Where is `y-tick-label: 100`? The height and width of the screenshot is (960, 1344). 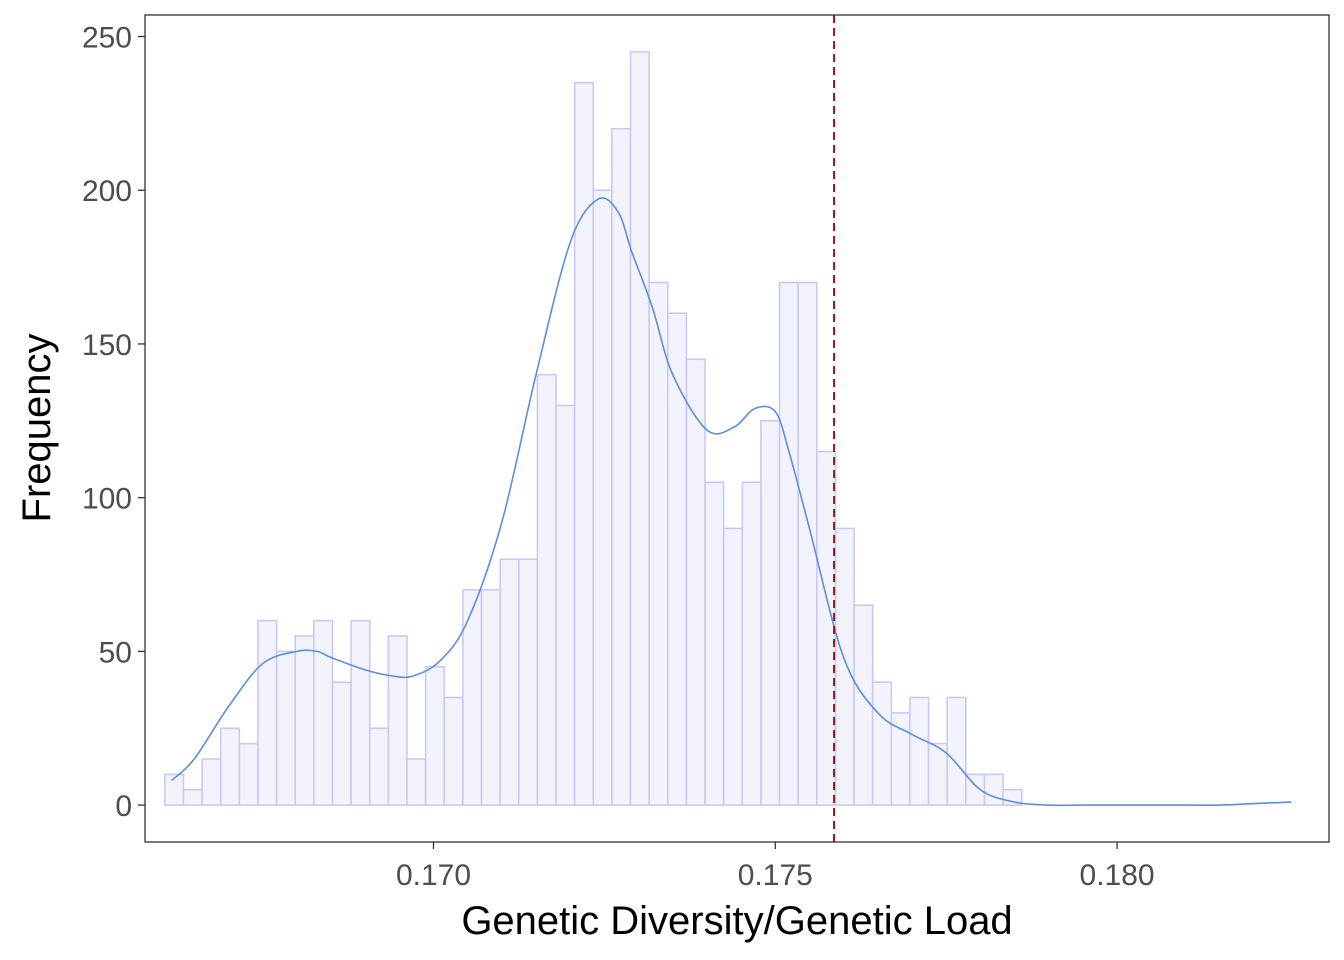 y-tick-label: 100 is located at coordinates (107, 499).